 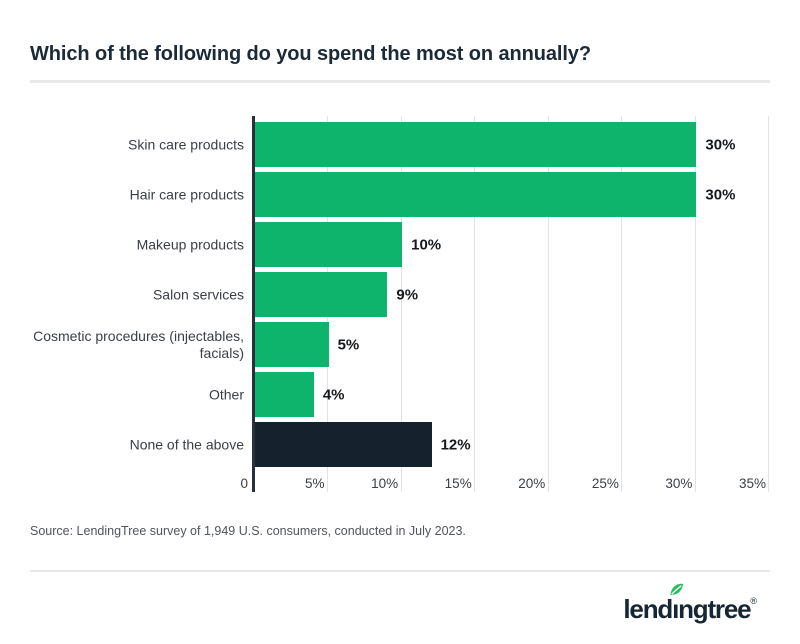 What do you see at coordinates (714, 609) in the screenshot?
I see `logo-text-suffix: ngtree` at bounding box center [714, 609].